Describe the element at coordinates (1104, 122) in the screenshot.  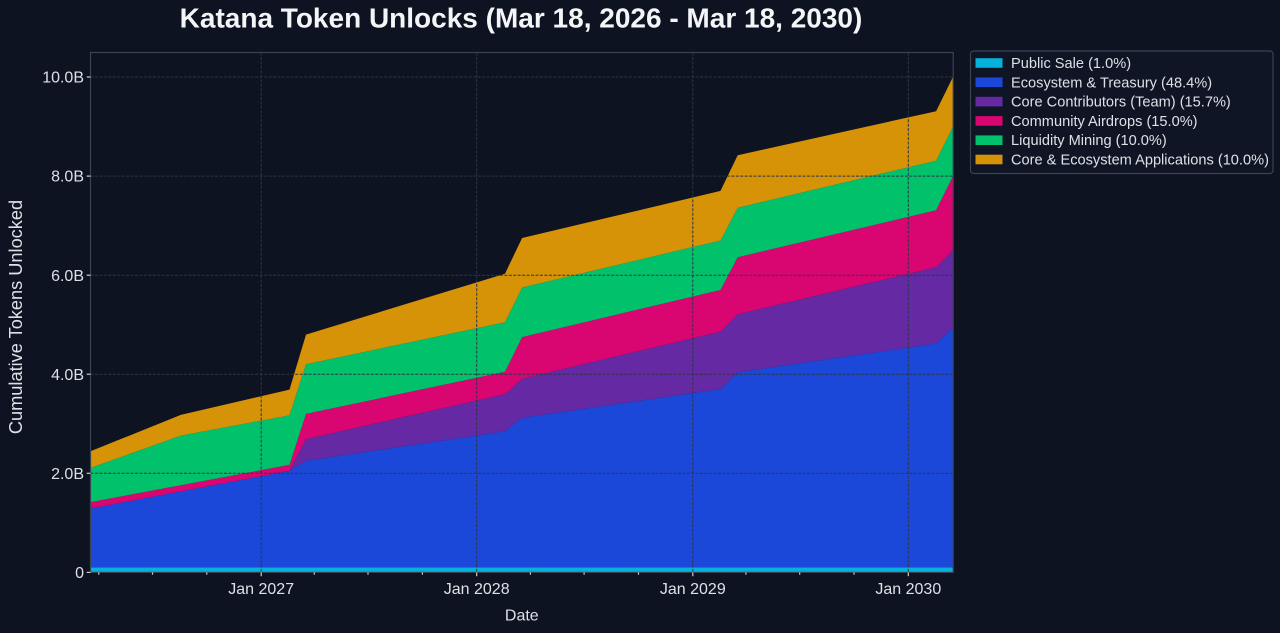
I see `svg-text: Community Airdrops (15.0%)` at that location.